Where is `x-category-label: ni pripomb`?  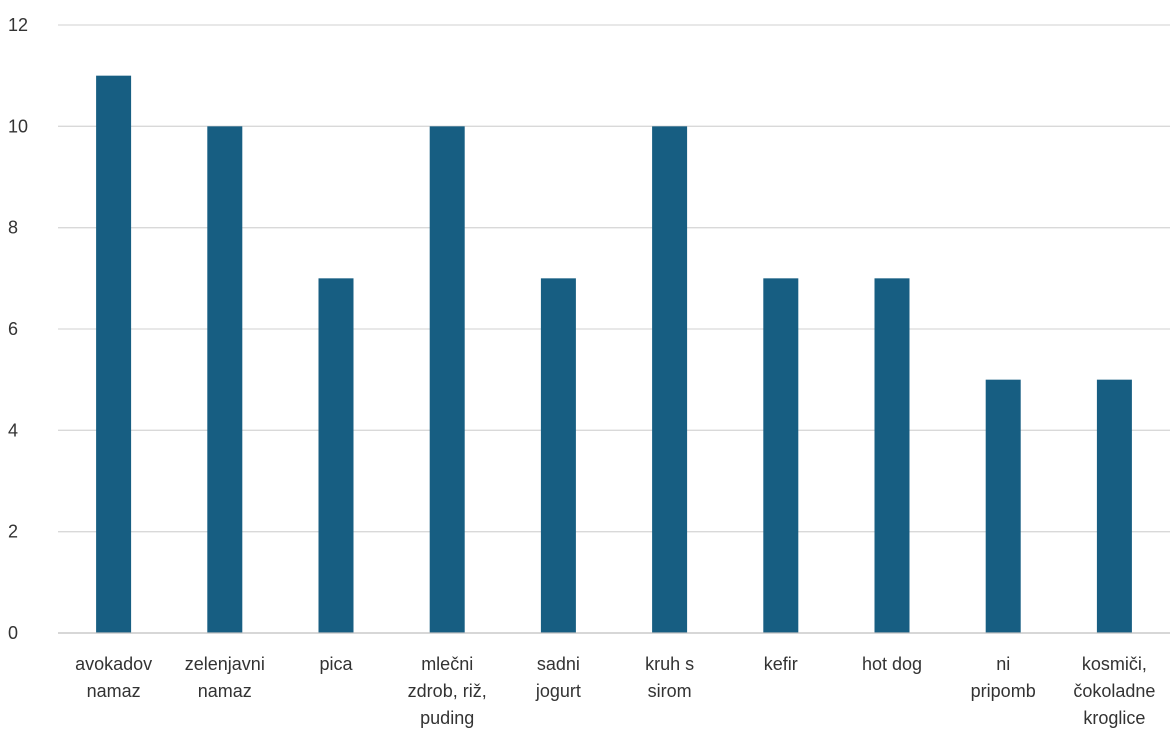 x-category-label: ni pripomb is located at coordinates (1003, 677).